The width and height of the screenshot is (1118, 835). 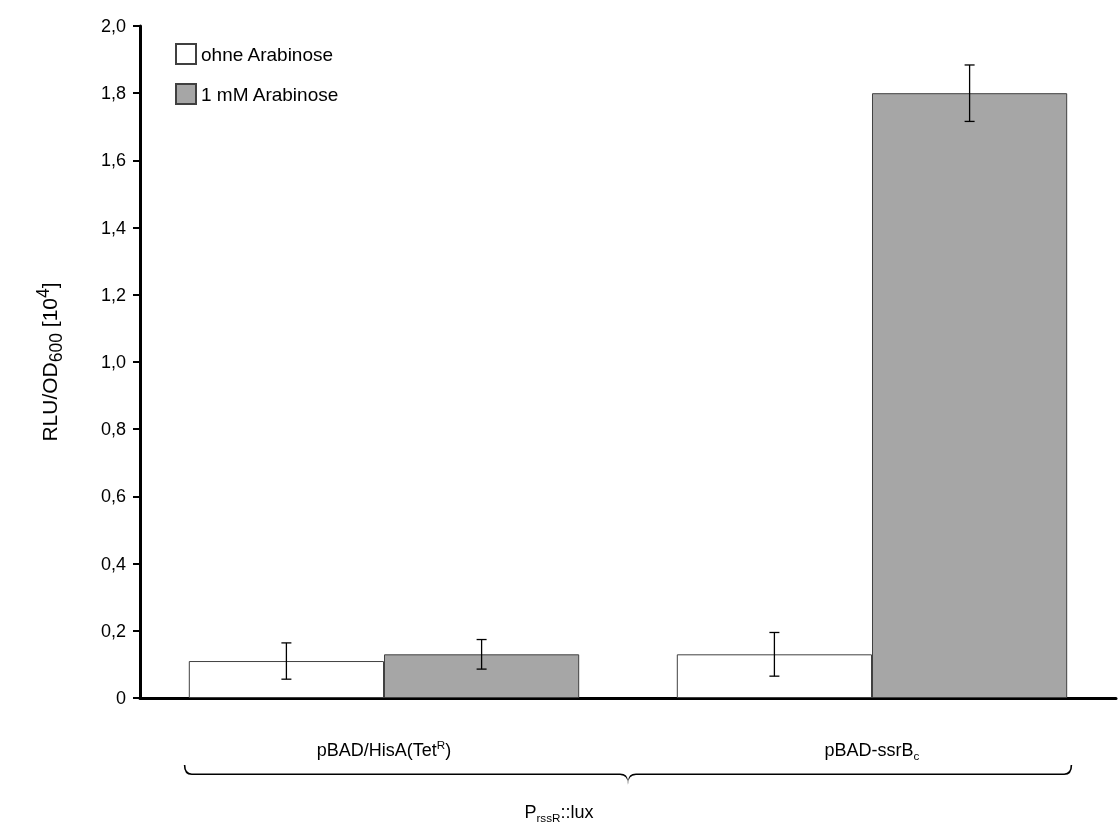 What do you see at coordinates (113, 93) in the screenshot?
I see `y-tick-label: 1,8` at bounding box center [113, 93].